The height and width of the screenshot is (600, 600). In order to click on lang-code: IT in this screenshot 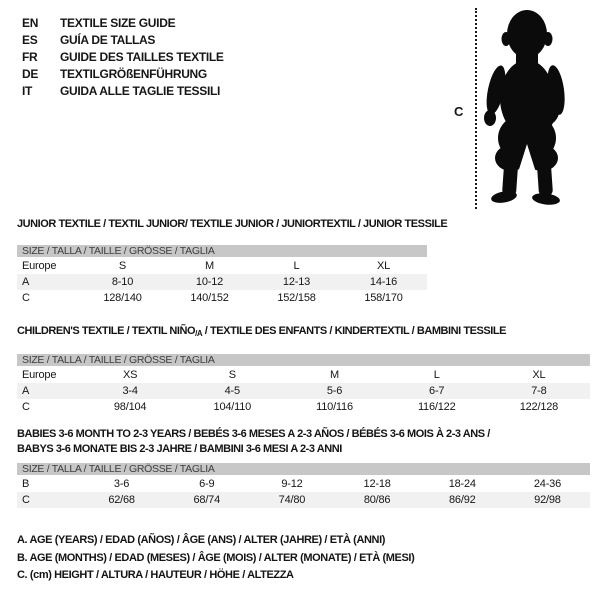, I will do `click(27, 91)`.